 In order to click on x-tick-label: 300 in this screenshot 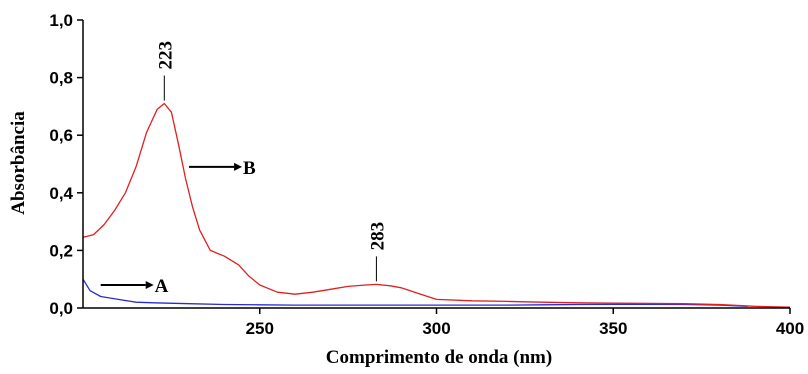, I will do `click(436, 328)`.